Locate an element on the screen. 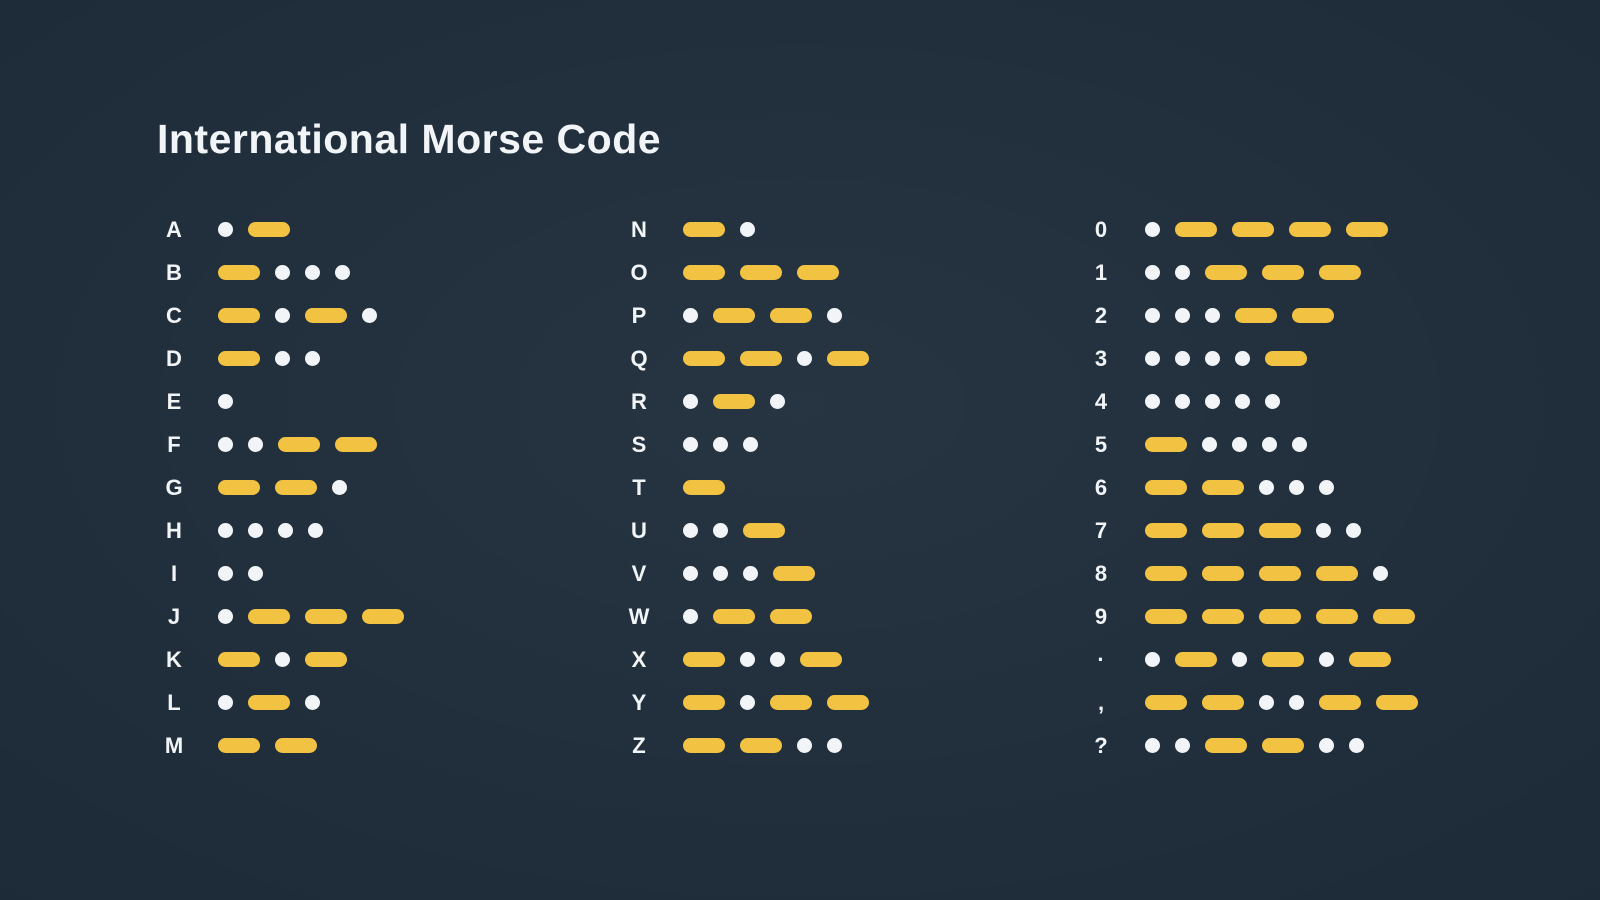  char-label: U is located at coordinates (639, 530).